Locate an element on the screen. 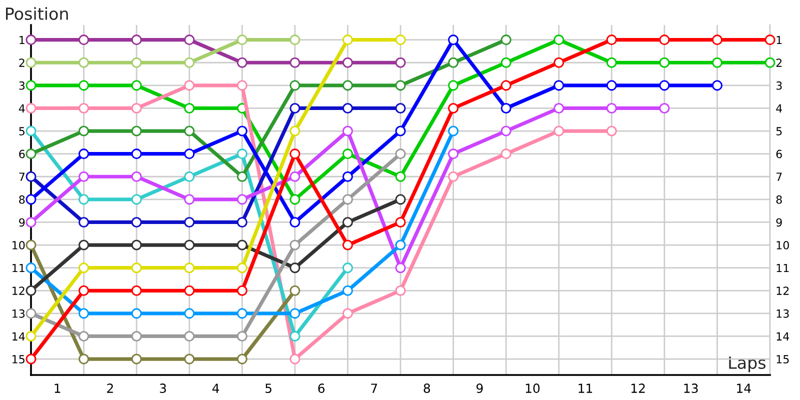 The height and width of the screenshot is (400, 800). y-tick-label: 10 is located at coordinates (18, 245).